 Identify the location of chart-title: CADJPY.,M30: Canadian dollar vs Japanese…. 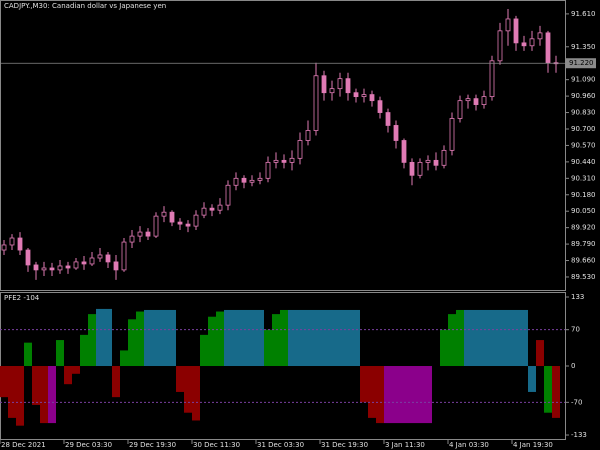
(85, 6).